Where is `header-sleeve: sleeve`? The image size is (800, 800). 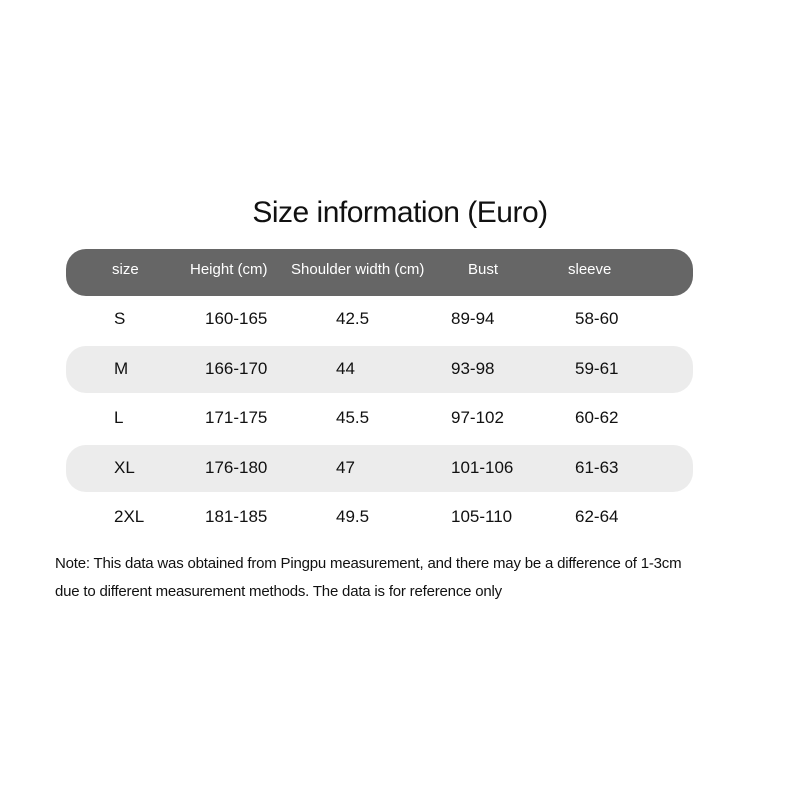 header-sleeve: sleeve is located at coordinates (590, 269).